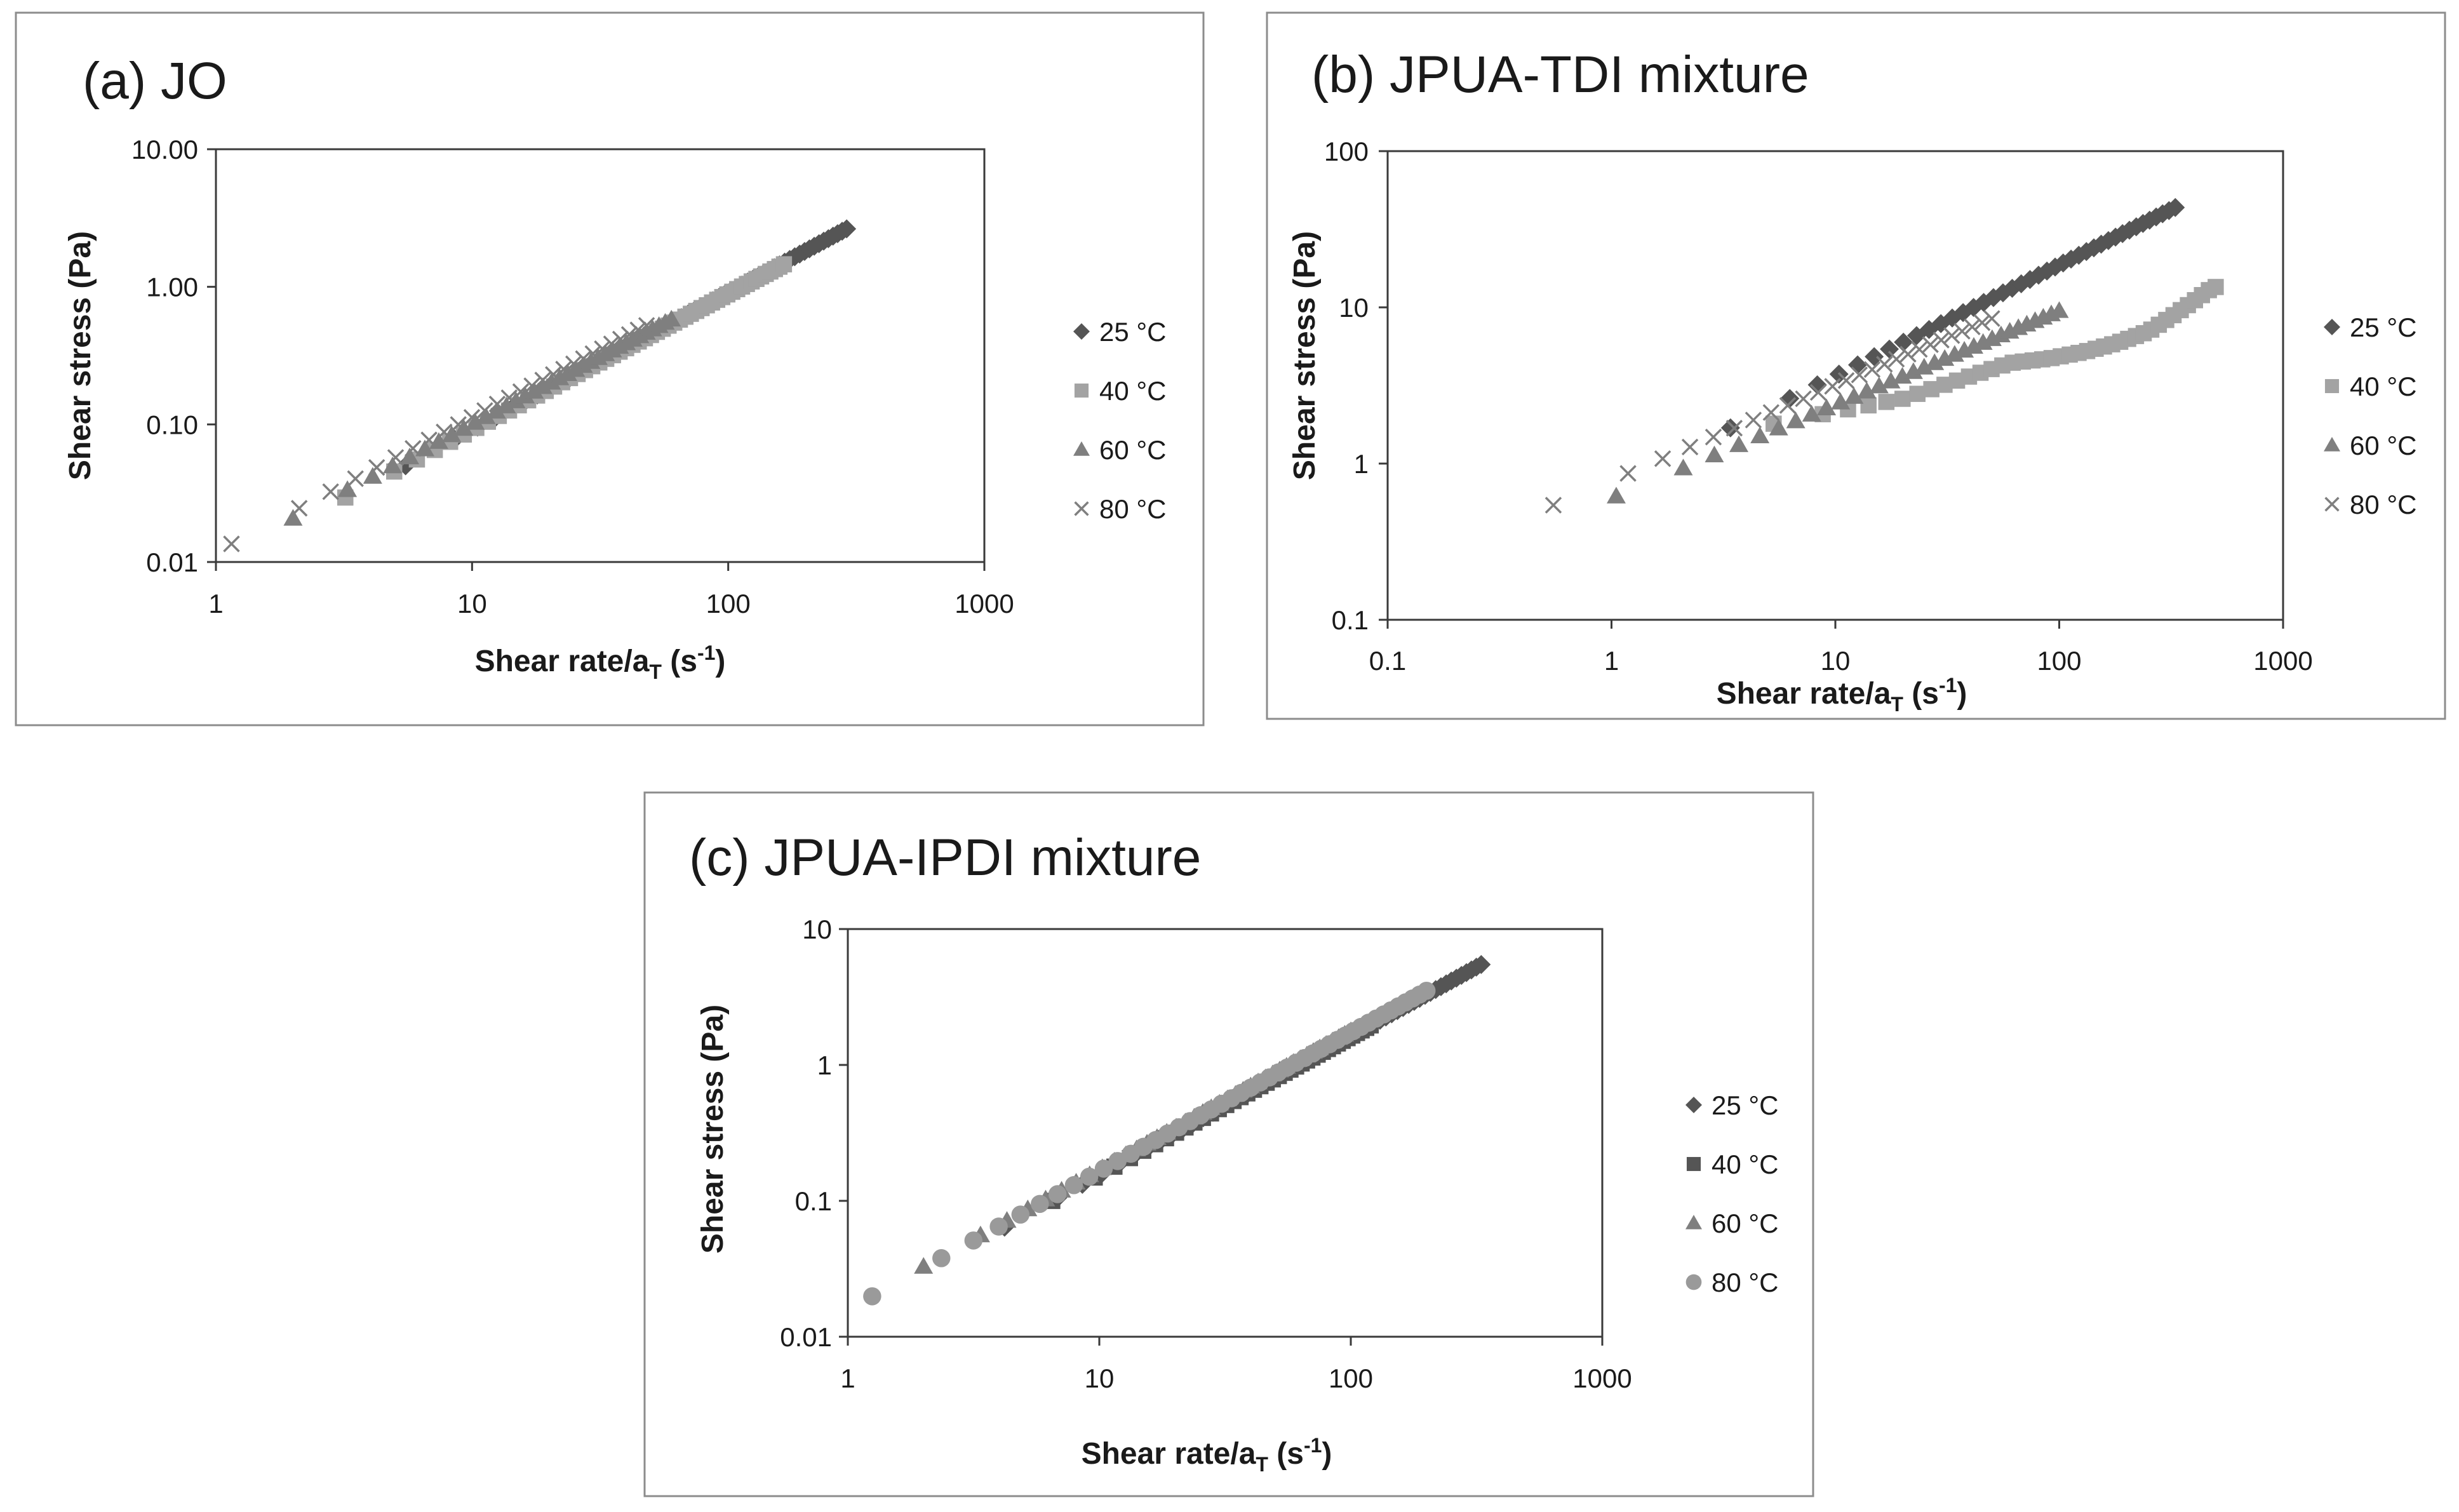  What do you see at coordinates (1347, 386) in the screenshot?
I see `y-tick-labels: 0.1 1 10 100` at bounding box center [1347, 386].